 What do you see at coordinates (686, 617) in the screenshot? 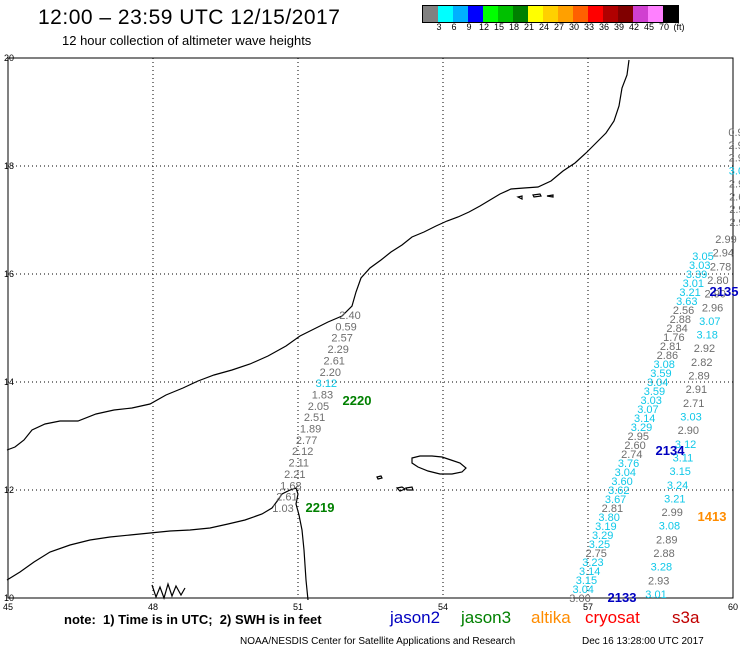
I see `satellite-legend-item: s3a` at bounding box center [686, 617].